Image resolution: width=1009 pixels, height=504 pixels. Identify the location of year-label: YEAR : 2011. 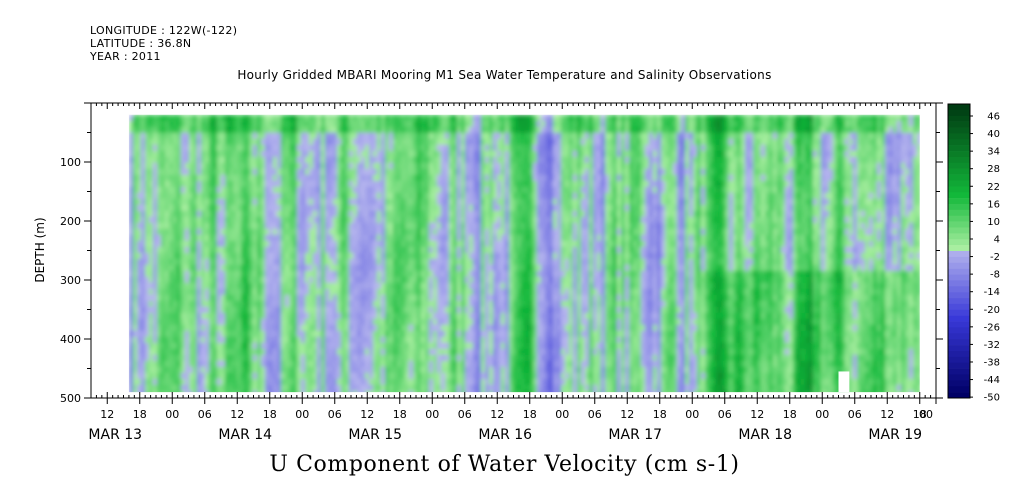
(125, 56).